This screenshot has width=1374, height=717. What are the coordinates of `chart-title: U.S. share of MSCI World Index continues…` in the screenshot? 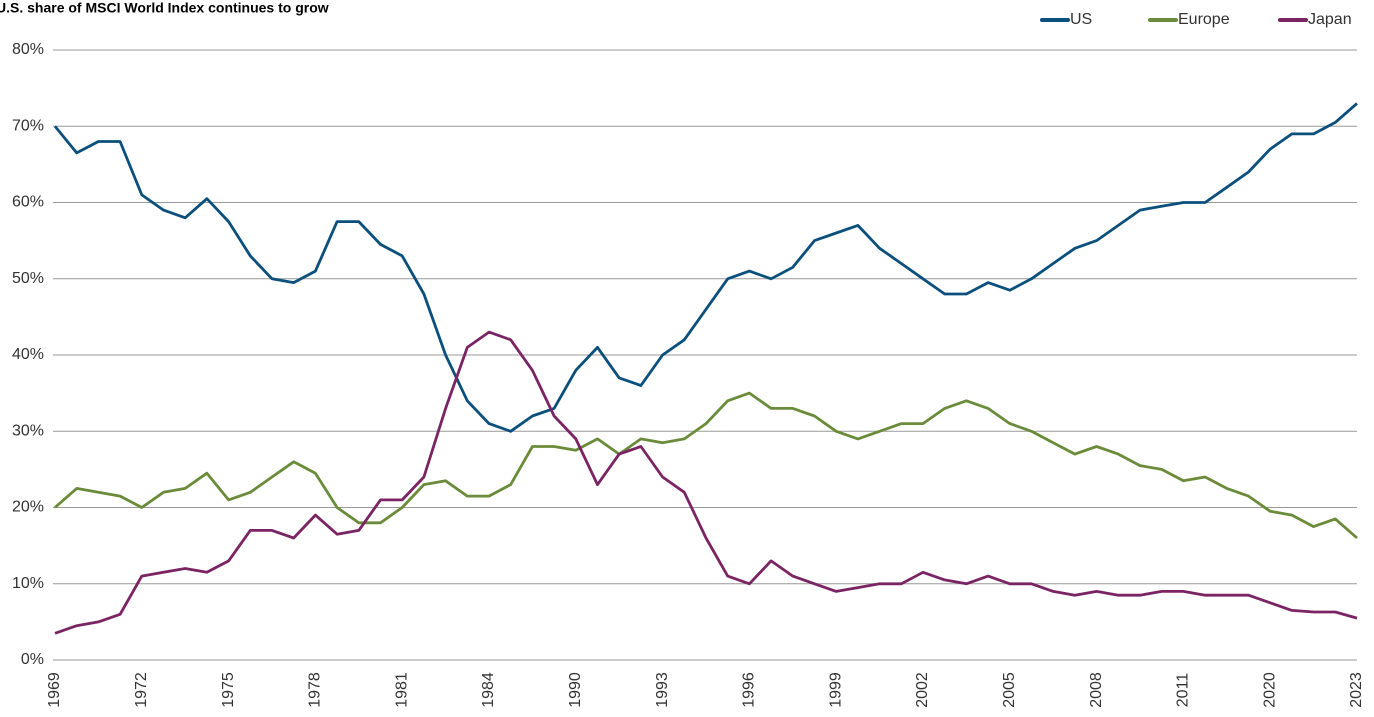 It's located at (164, 8).